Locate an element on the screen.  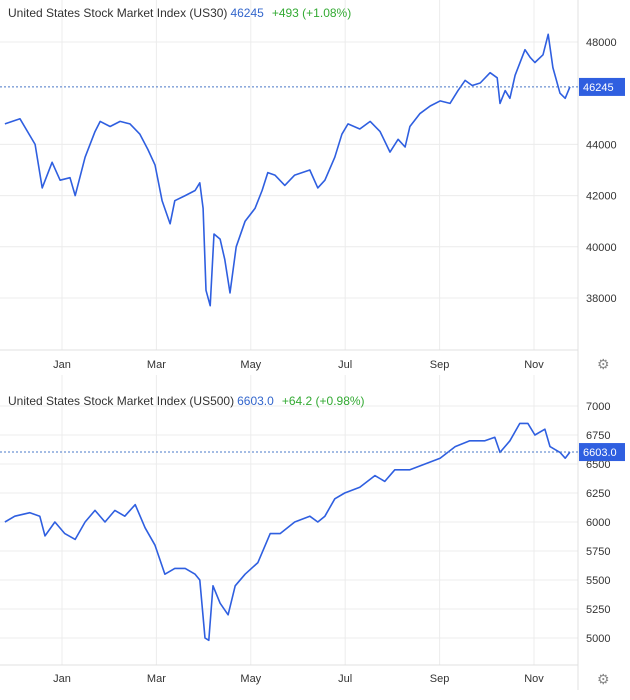
title-text: United States Stock Market Index (US500) is located at coordinates (121, 401).